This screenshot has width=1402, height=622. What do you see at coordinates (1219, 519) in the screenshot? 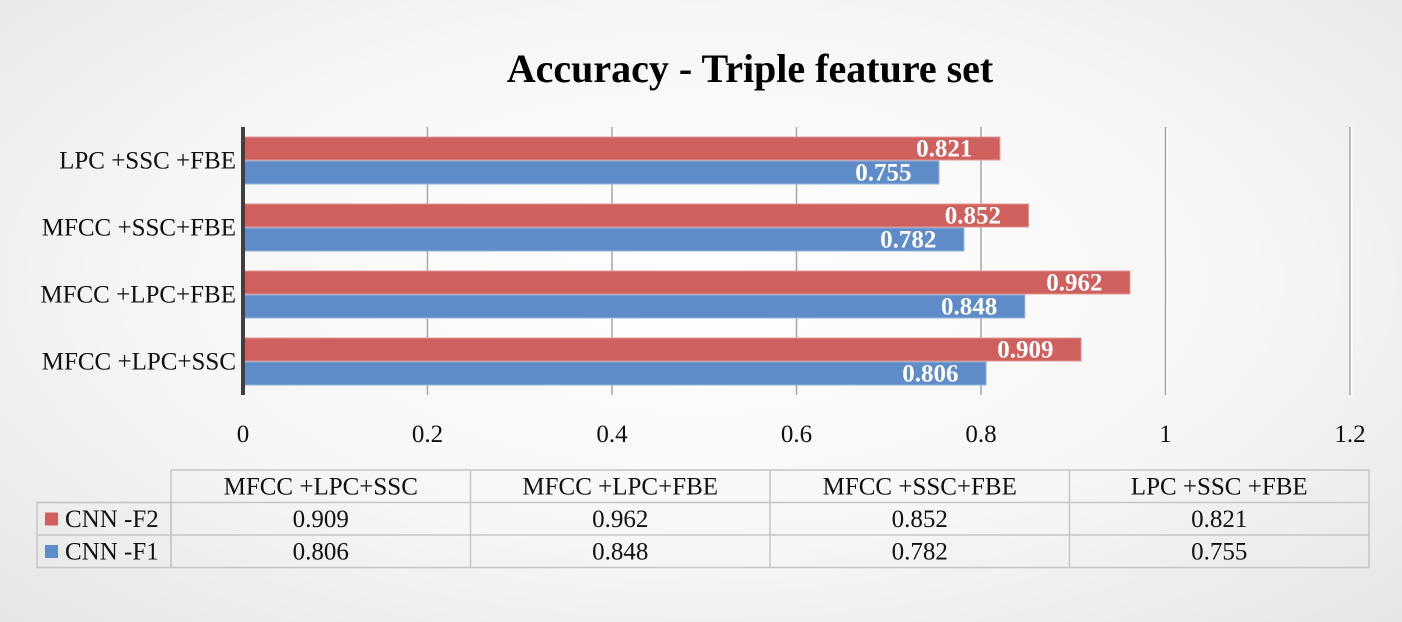
I see `table-value-cell: 0.821` at bounding box center [1219, 519].